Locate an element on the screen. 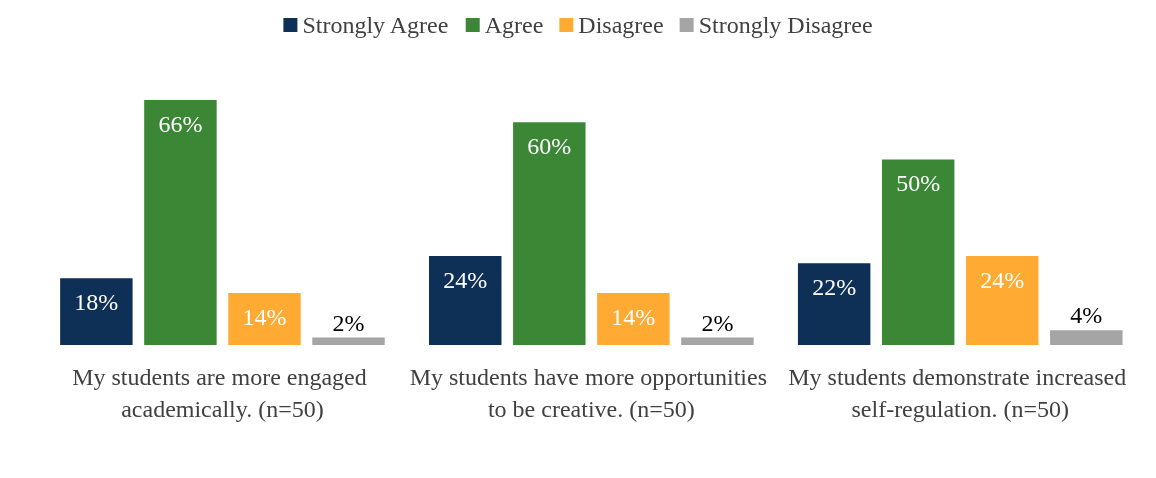  data-label: 22% is located at coordinates (834, 287).